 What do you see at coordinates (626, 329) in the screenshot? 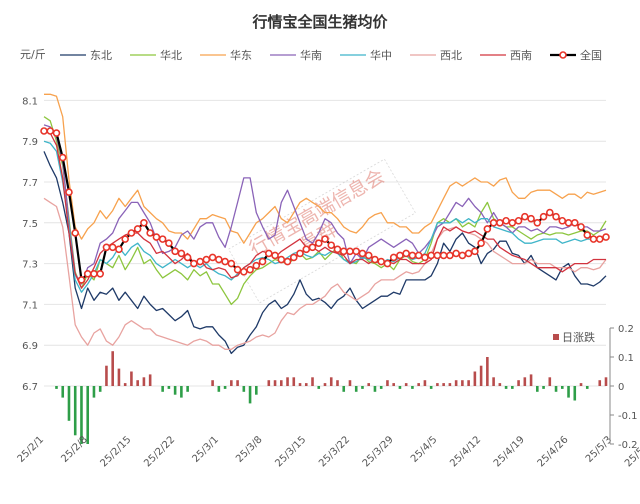
I see `y2-tick-label: 0.2` at bounding box center [626, 329].